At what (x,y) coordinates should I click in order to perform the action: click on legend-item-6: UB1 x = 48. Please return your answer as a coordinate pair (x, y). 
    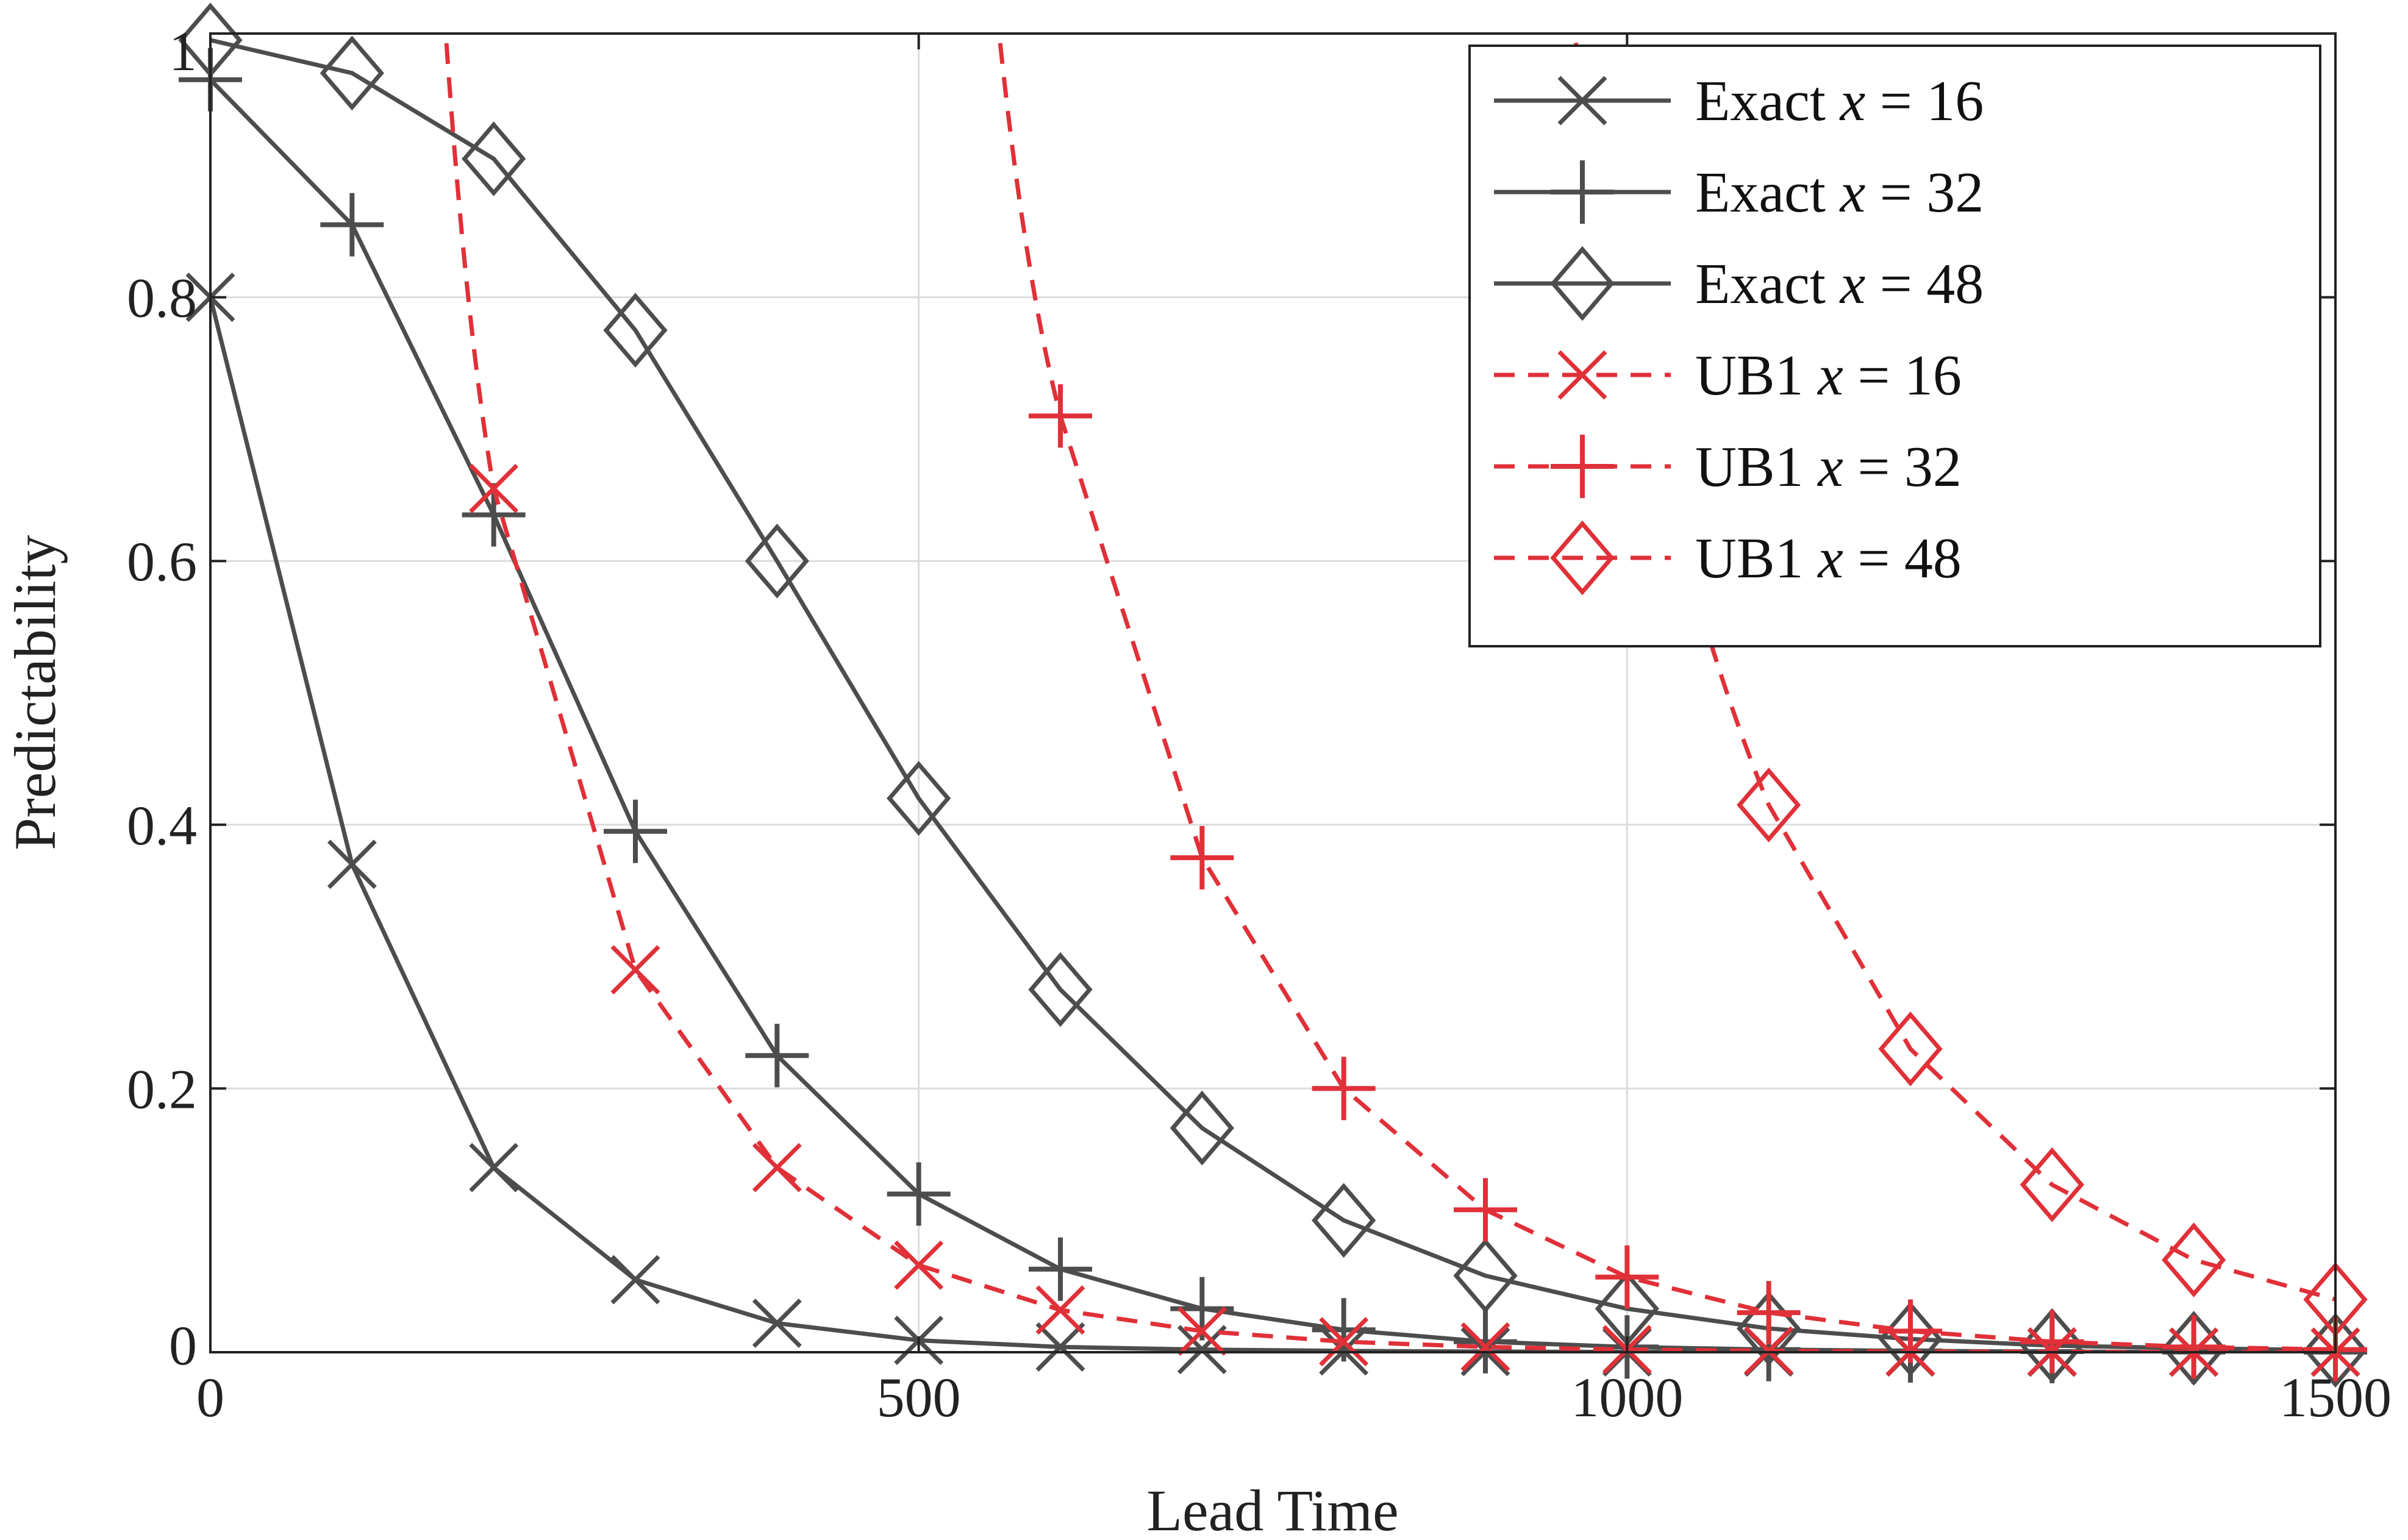
    Looking at the image, I should click on (1728, 558).